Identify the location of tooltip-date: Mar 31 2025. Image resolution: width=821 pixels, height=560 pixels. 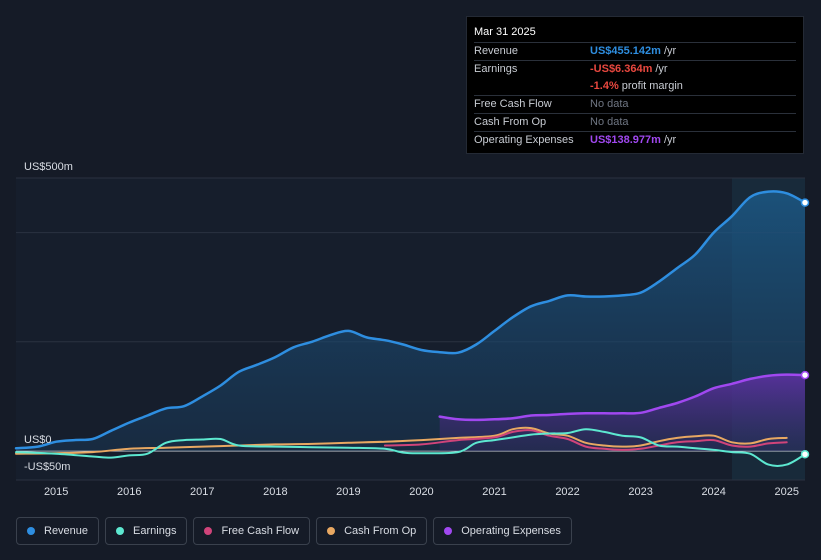
(635, 34).